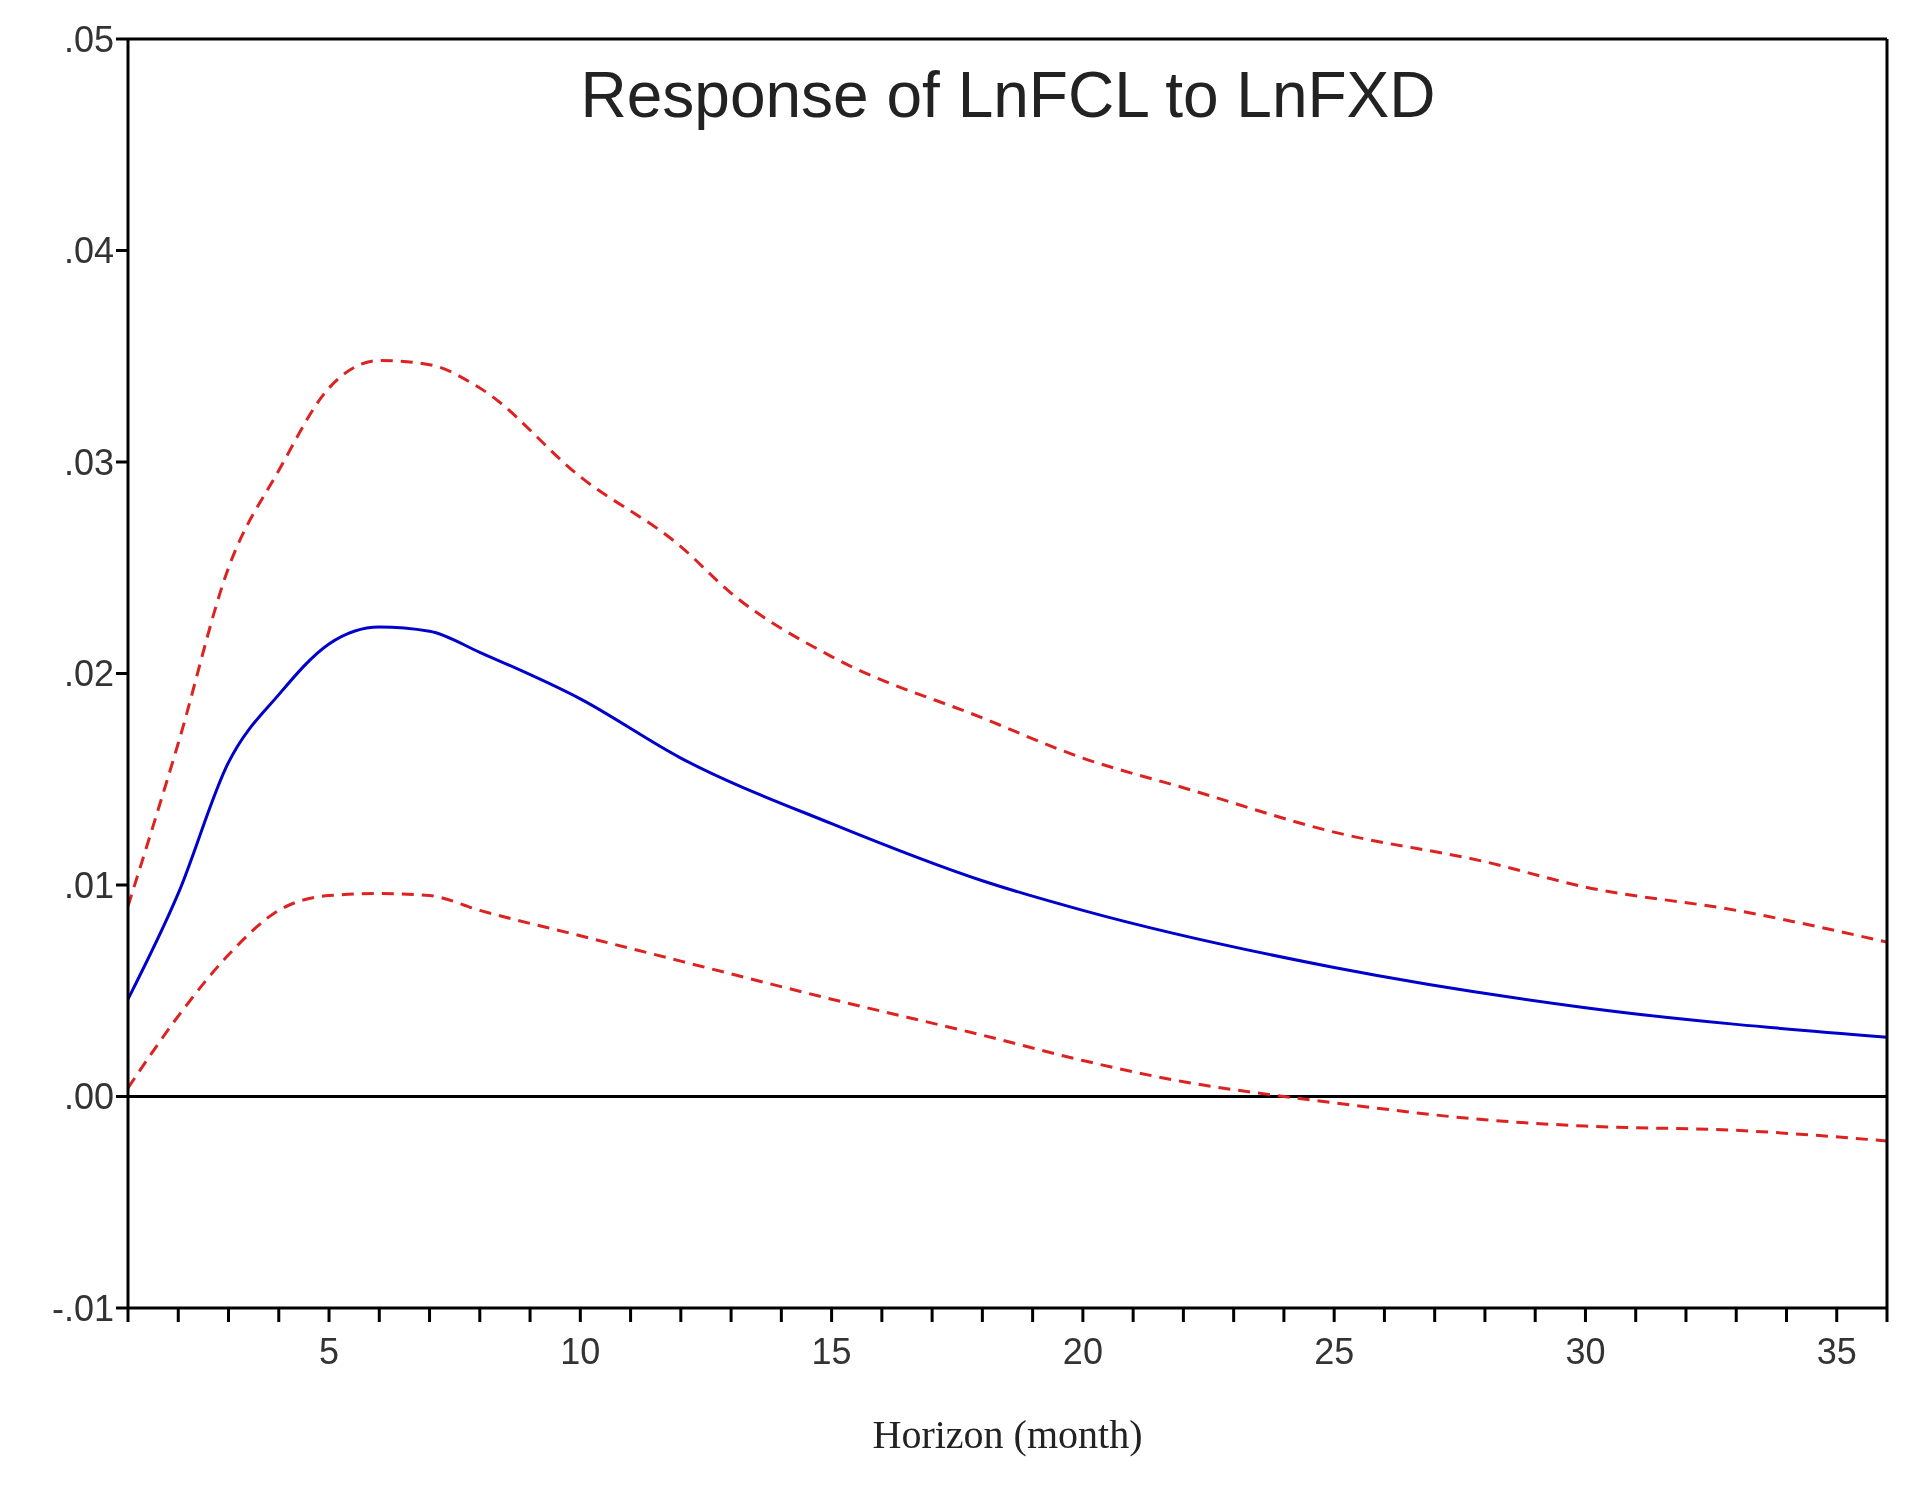 This screenshot has height=1497, width=1923. I want to click on y-tick-label: .04, so click(88, 251).